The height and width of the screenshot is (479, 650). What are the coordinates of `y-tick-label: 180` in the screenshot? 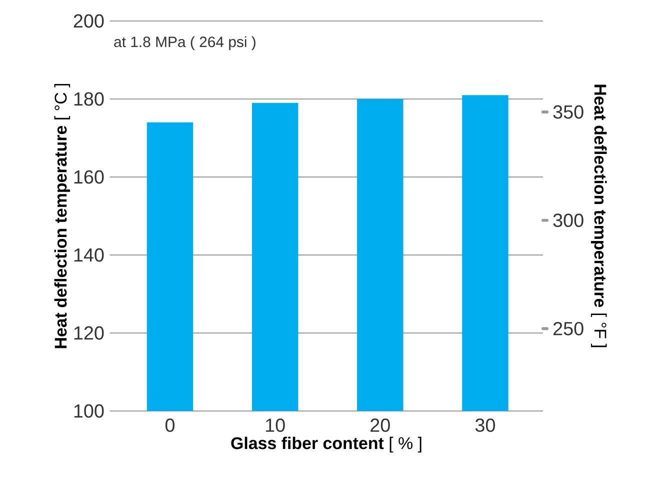 It's located at (89, 99).